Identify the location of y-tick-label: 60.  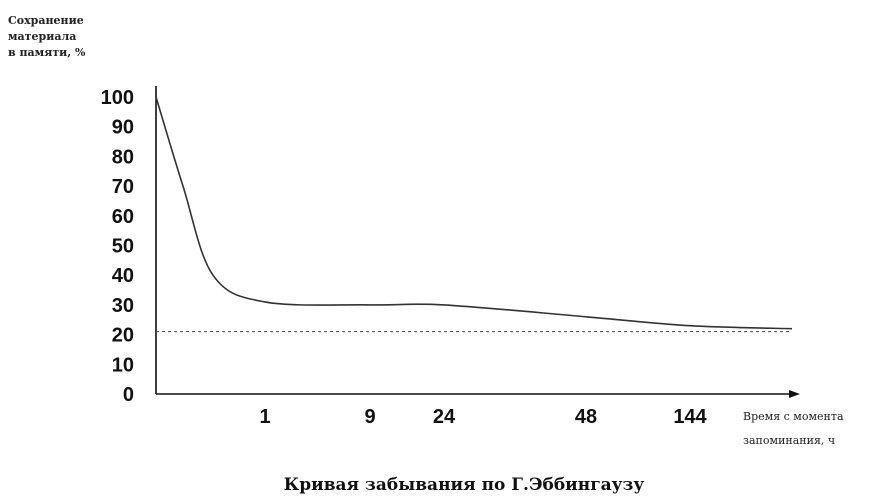
(123, 217).